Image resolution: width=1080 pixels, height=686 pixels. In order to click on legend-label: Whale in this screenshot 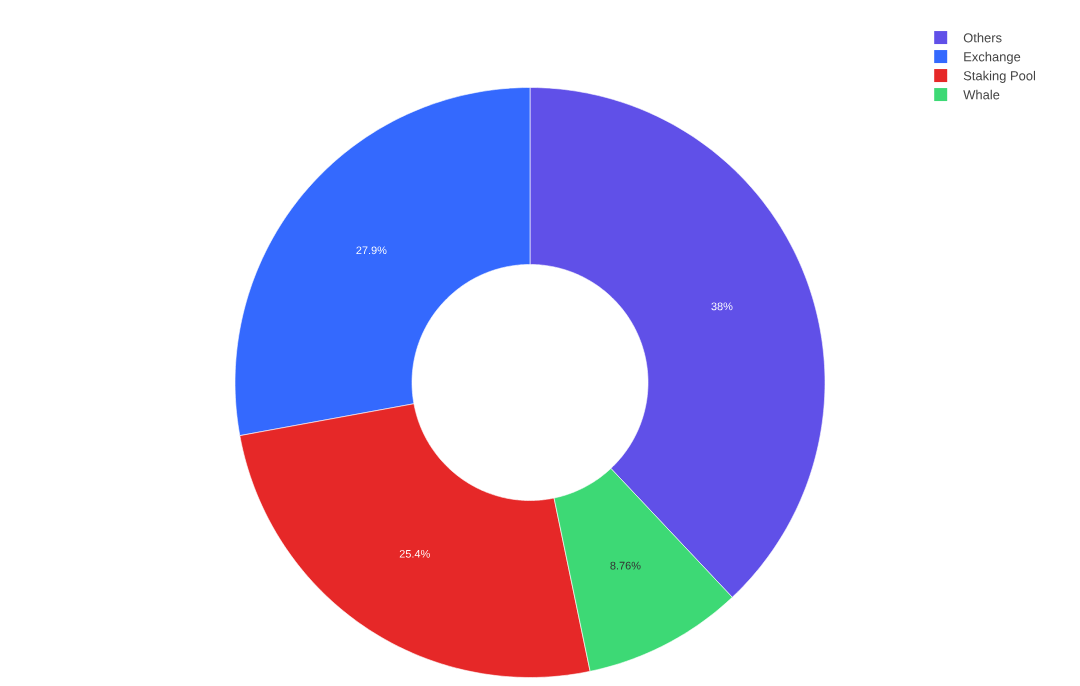, I will do `click(981, 94)`.